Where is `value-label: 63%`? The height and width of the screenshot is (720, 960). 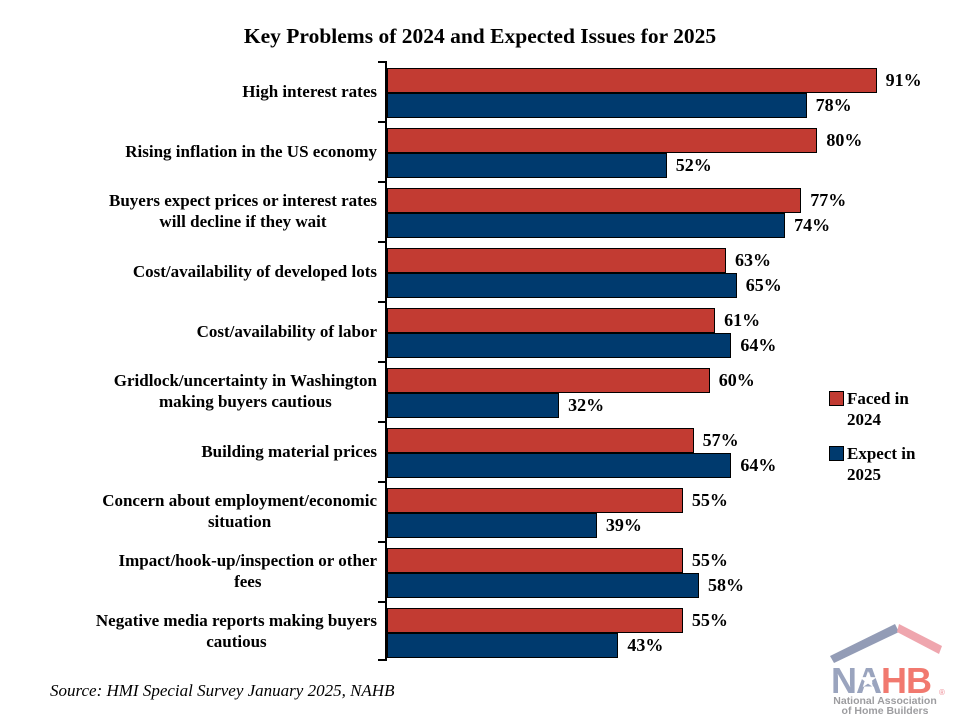 value-label: 63% is located at coordinates (752, 260).